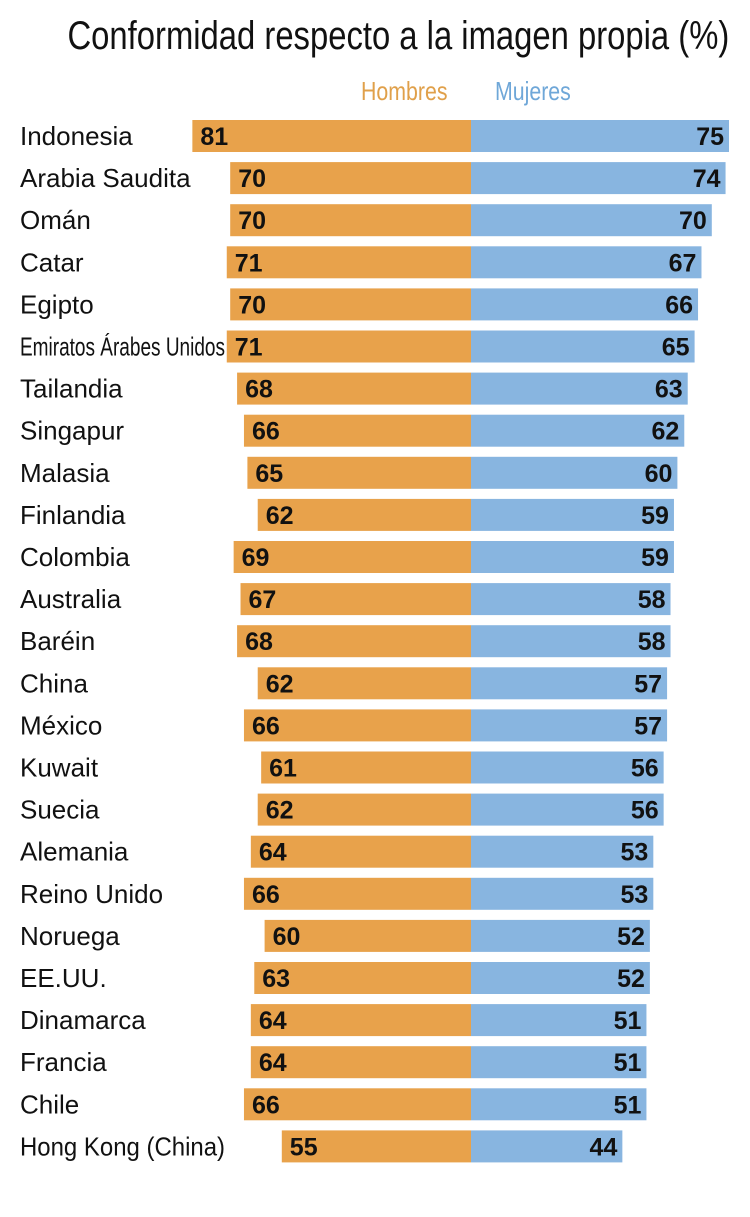 This screenshot has width=750, height=1217. Describe the element at coordinates (57, 641) in the screenshot. I see `category-label: Baréin` at that location.